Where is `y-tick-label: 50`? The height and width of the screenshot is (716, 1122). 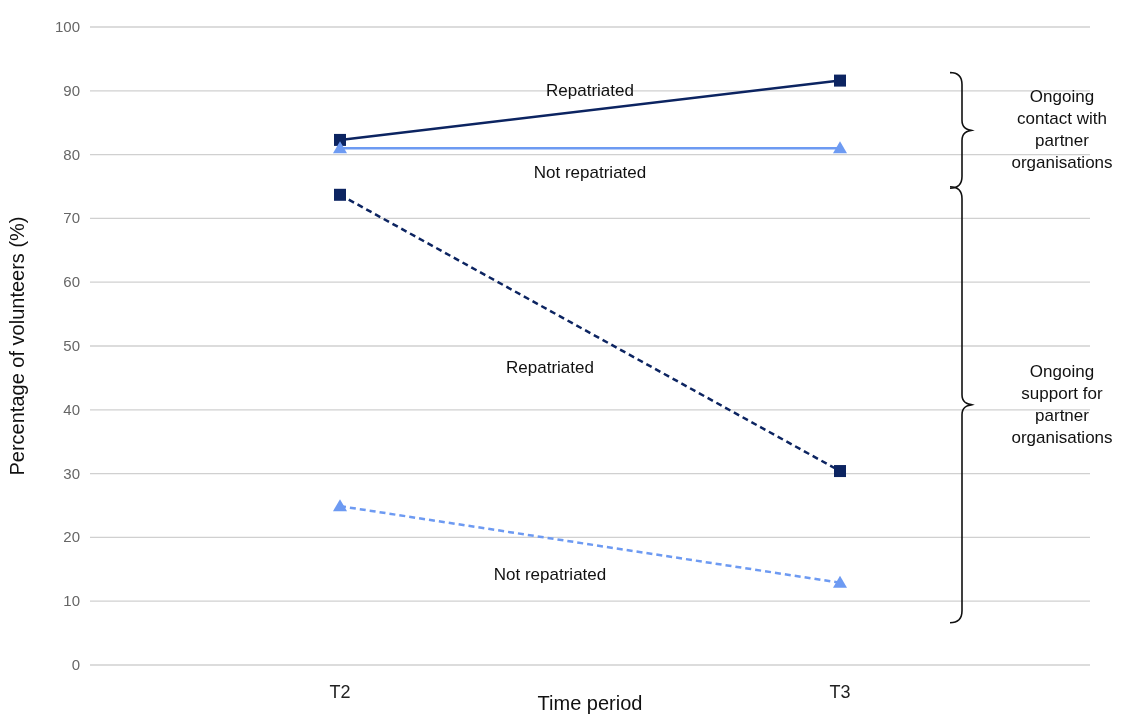 y-tick-label: 50 is located at coordinates (71, 345).